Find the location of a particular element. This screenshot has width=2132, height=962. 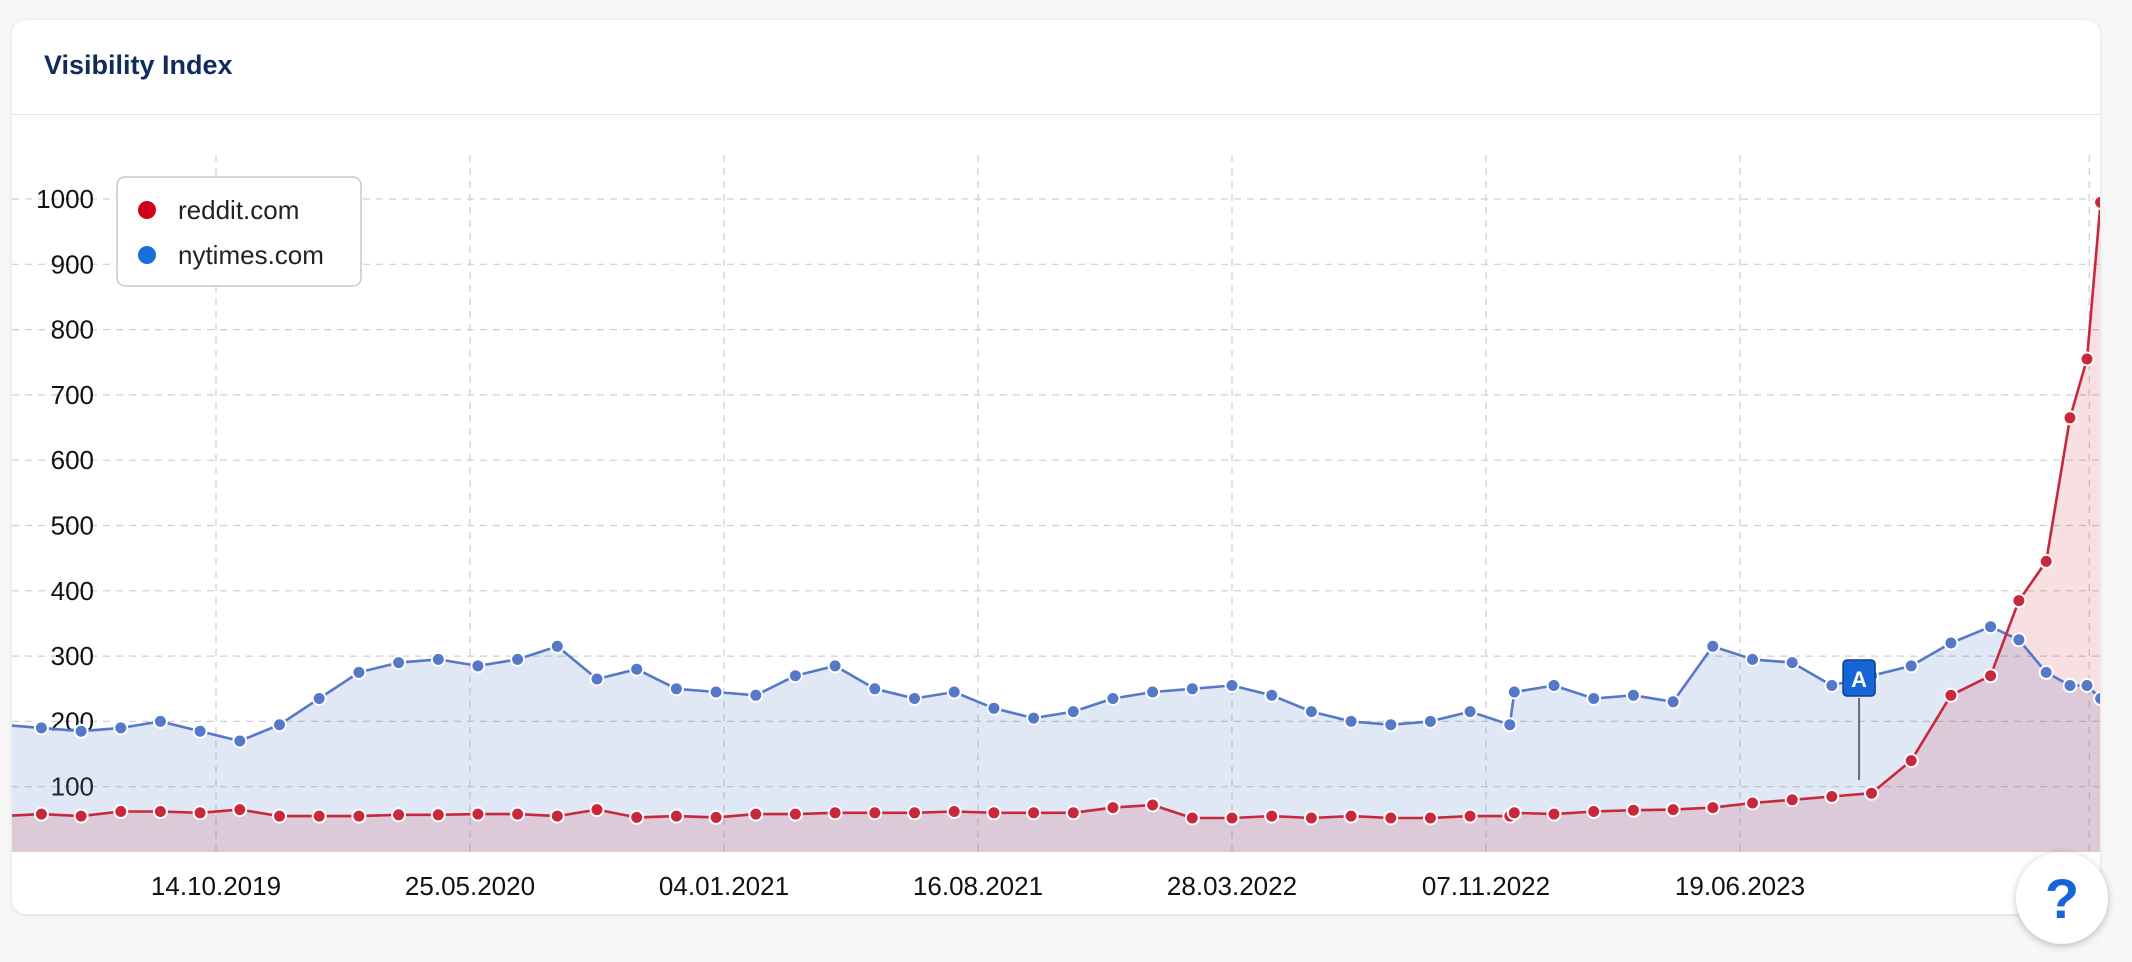

x-tick-label: 25.05.2020 is located at coordinates (470, 886).